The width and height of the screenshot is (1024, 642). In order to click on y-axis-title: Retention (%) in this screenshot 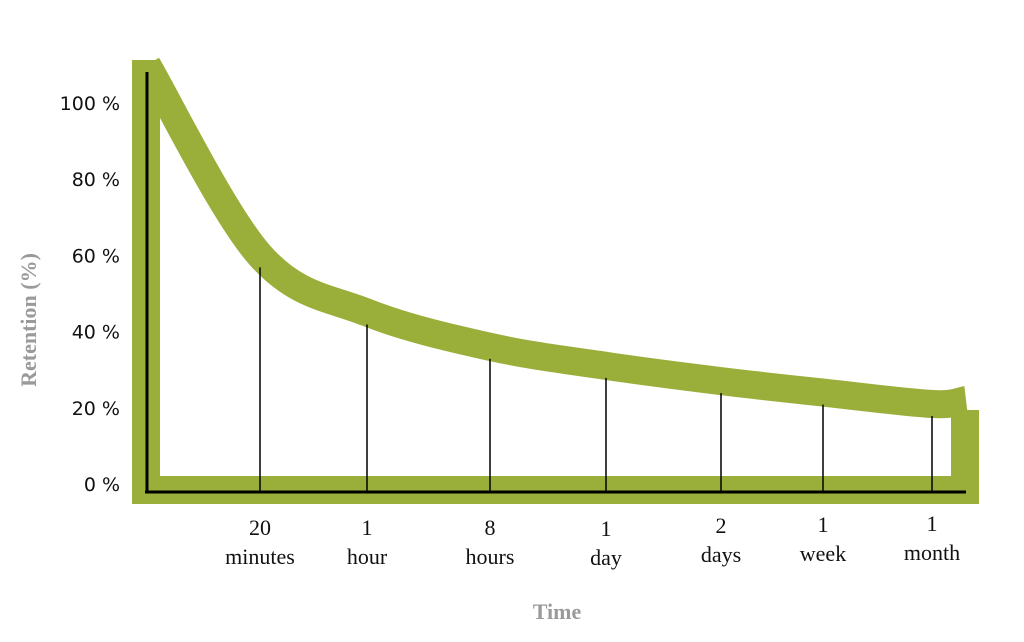, I will do `click(28, 320)`.